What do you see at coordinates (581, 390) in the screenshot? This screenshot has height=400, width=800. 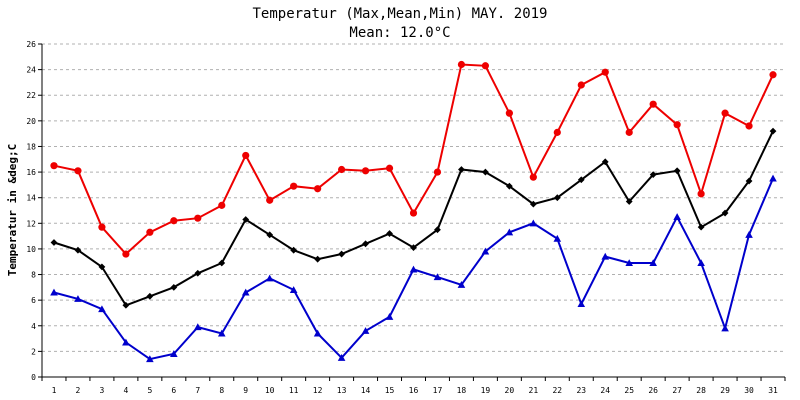 I see `x-tick-label: 23` at bounding box center [581, 390].